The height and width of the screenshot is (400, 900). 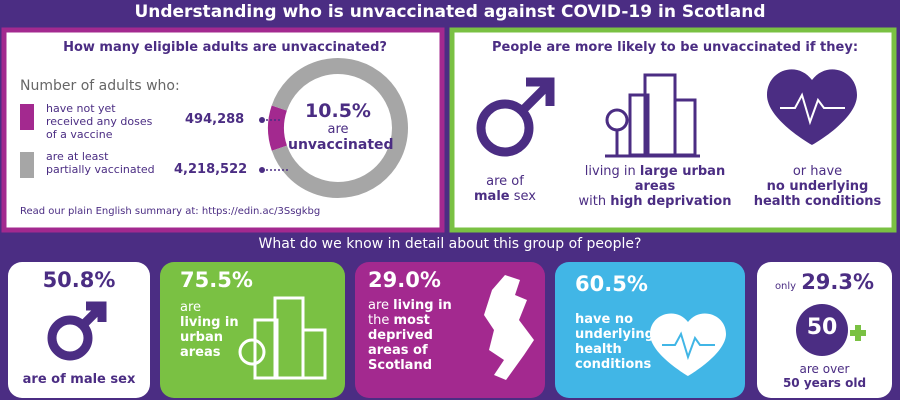 What do you see at coordinates (671, 201) in the screenshot?
I see `text: high deprivation` at bounding box center [671, 201].